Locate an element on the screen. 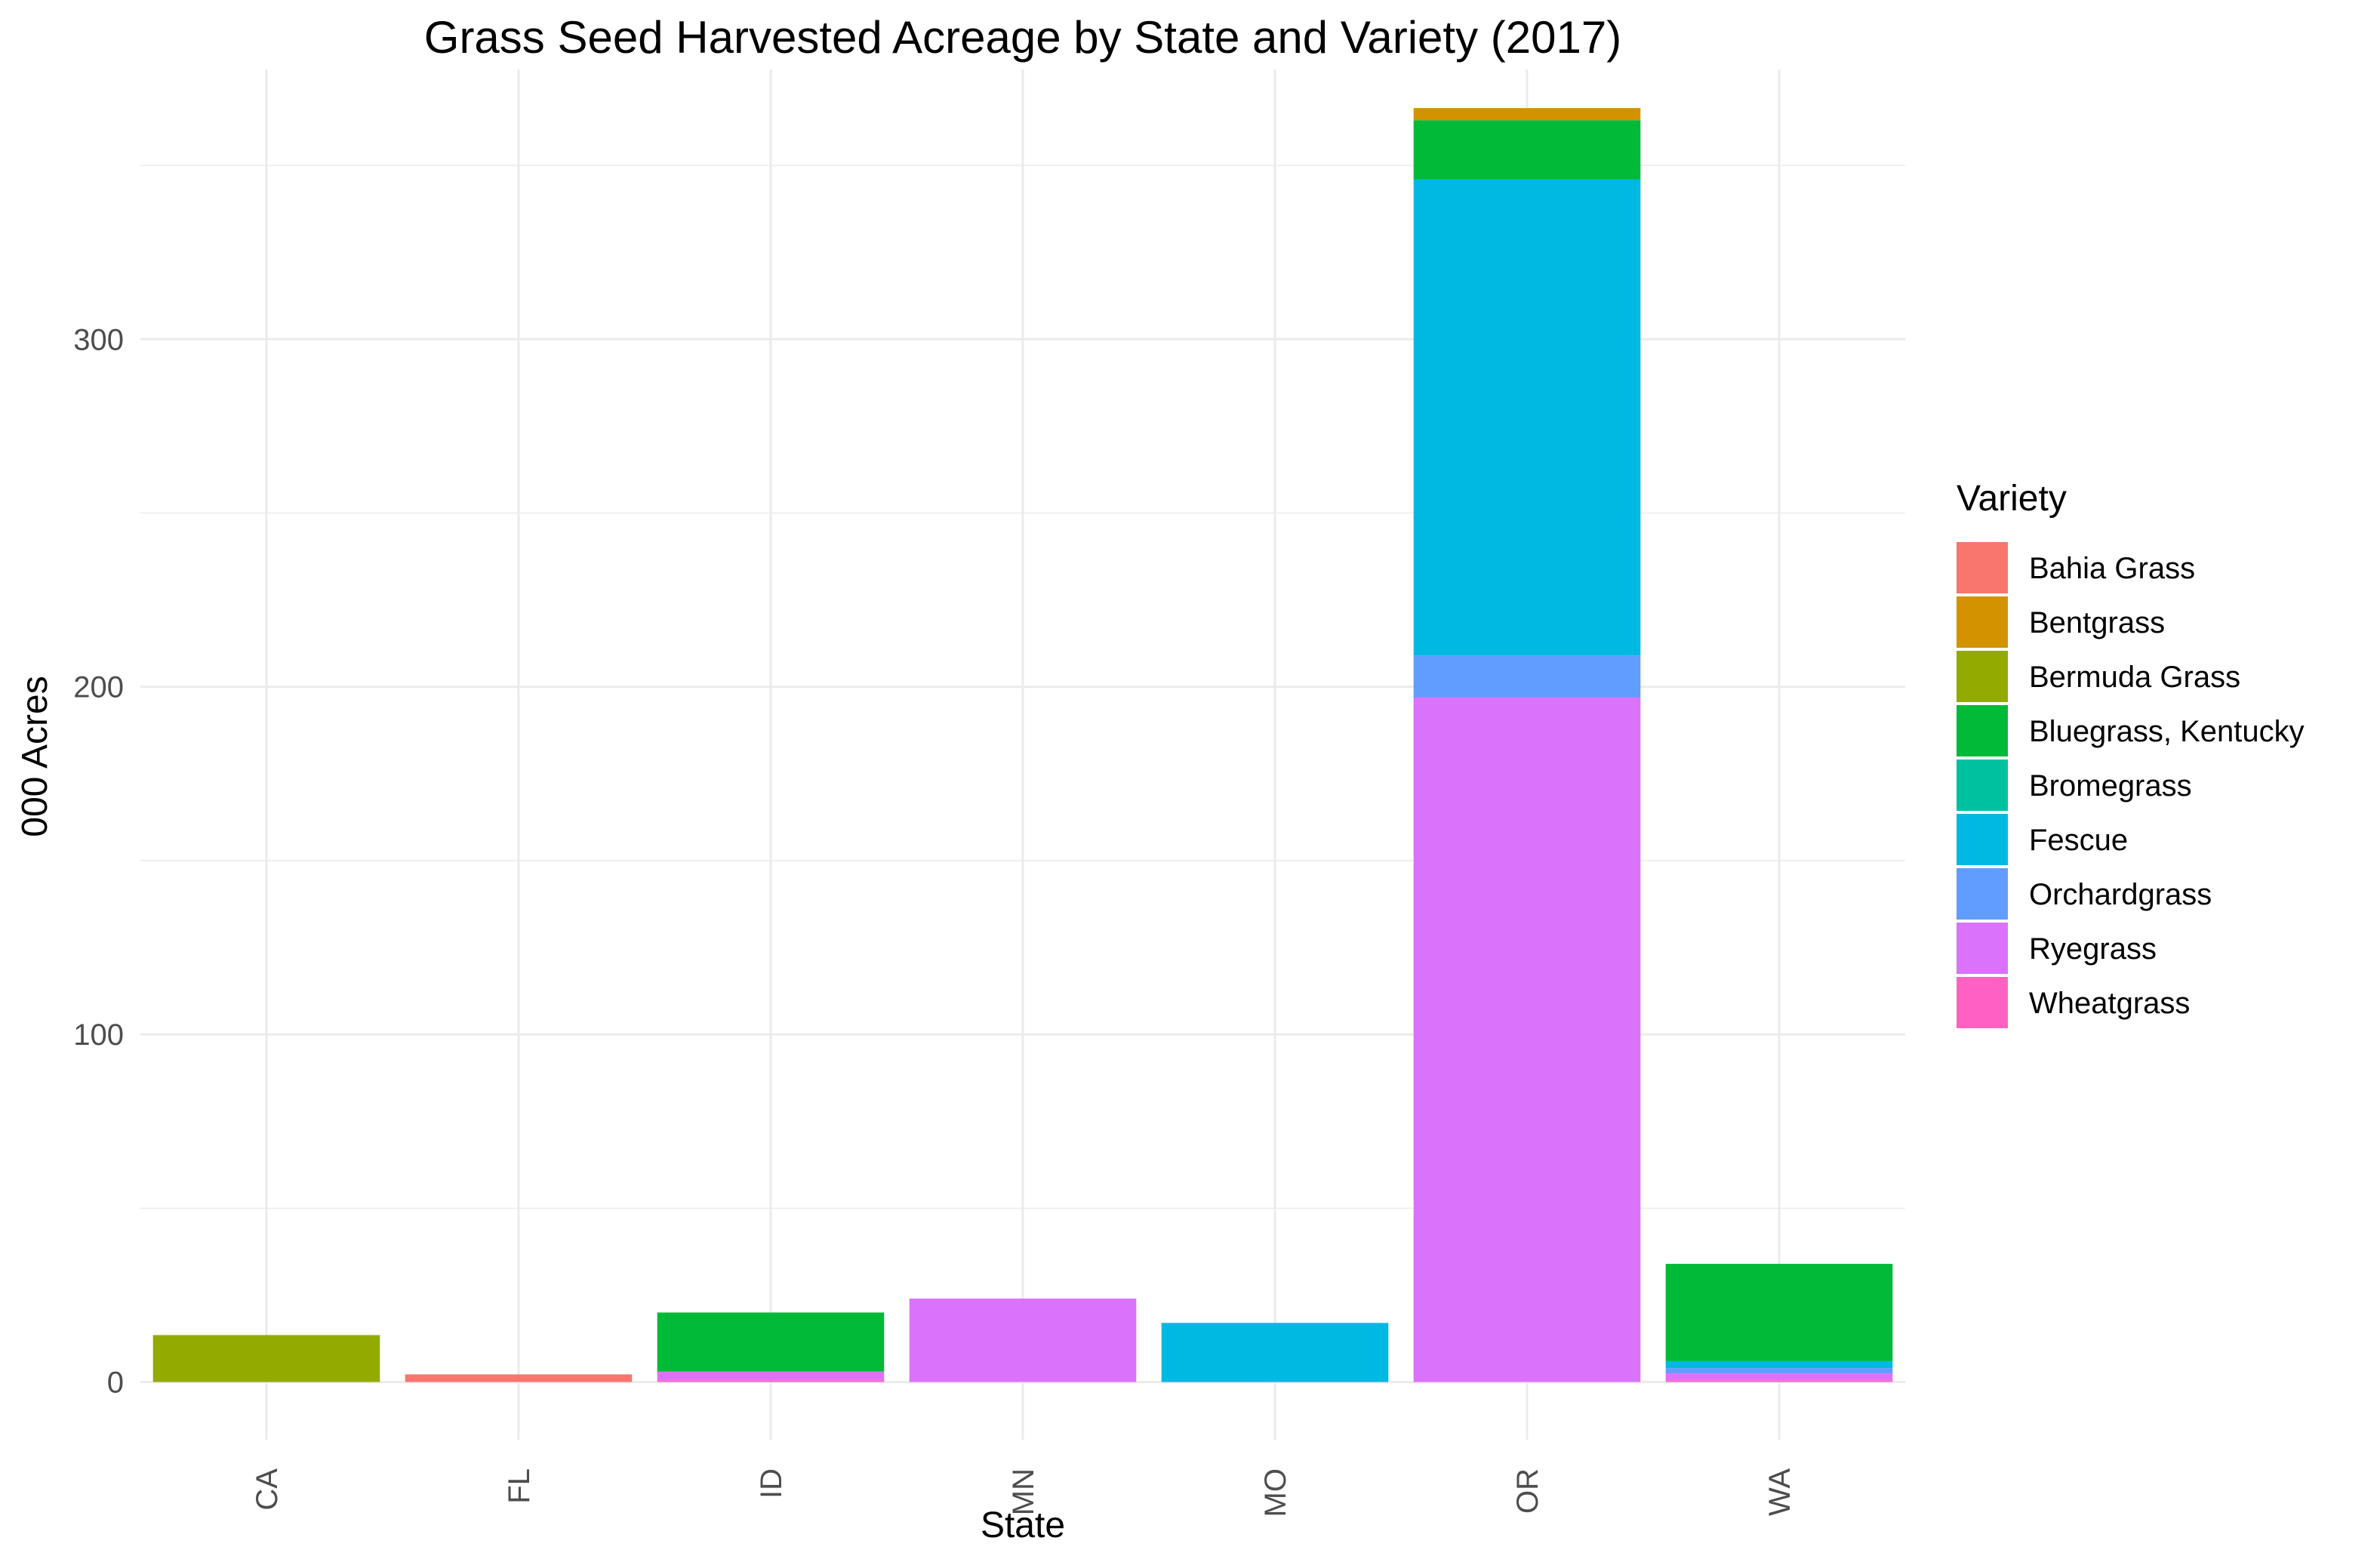 The image size is (2380, 1559). x-tick-label: CA is located at coordinates (267, 1490).